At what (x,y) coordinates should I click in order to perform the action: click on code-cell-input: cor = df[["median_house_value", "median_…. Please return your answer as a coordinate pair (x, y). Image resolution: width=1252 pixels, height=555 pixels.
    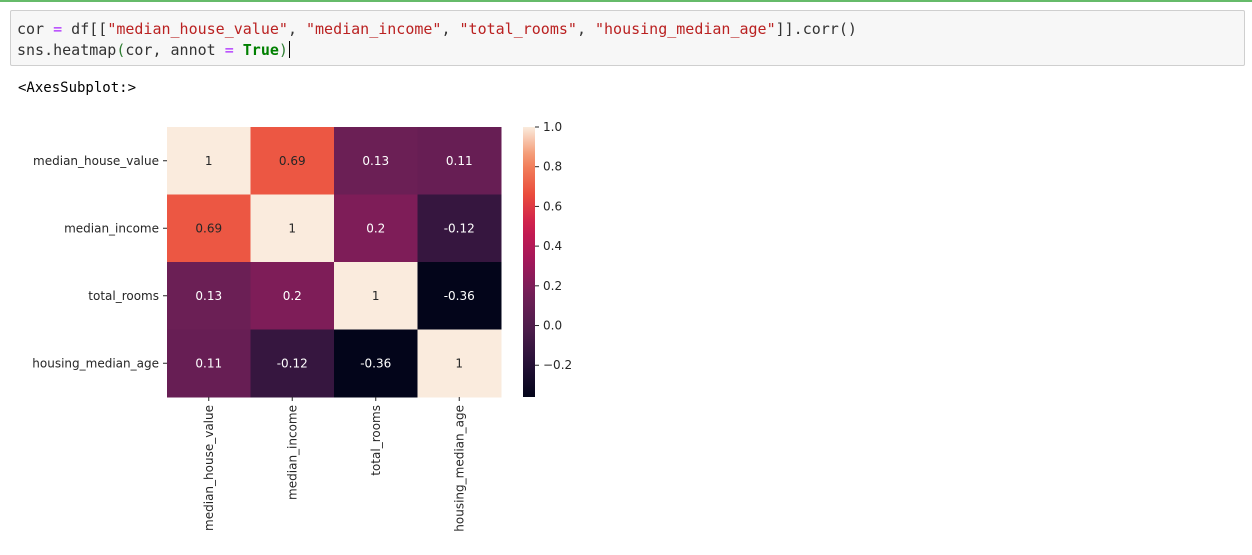
    Looking at the image, I should click on (627, 38).